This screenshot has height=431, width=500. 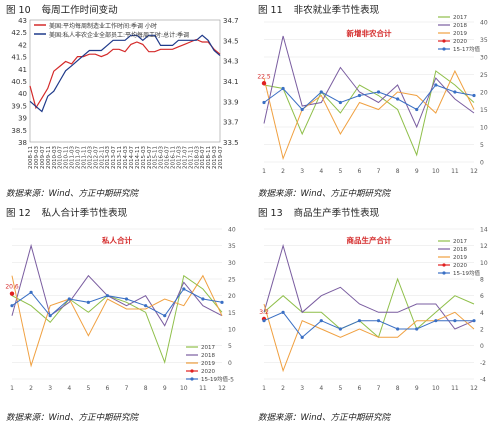 What do you see at coordinates (369, 97) in the screenshot?
I see `series-line-15-17均值` at bounding box center [369, 97].